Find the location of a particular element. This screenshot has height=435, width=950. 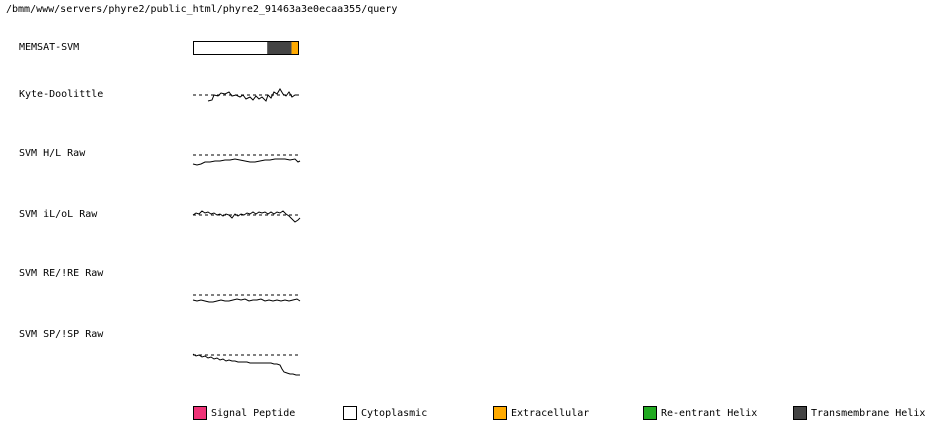

legend-swatch-signal-peptide is located at coordinates (200, 413).